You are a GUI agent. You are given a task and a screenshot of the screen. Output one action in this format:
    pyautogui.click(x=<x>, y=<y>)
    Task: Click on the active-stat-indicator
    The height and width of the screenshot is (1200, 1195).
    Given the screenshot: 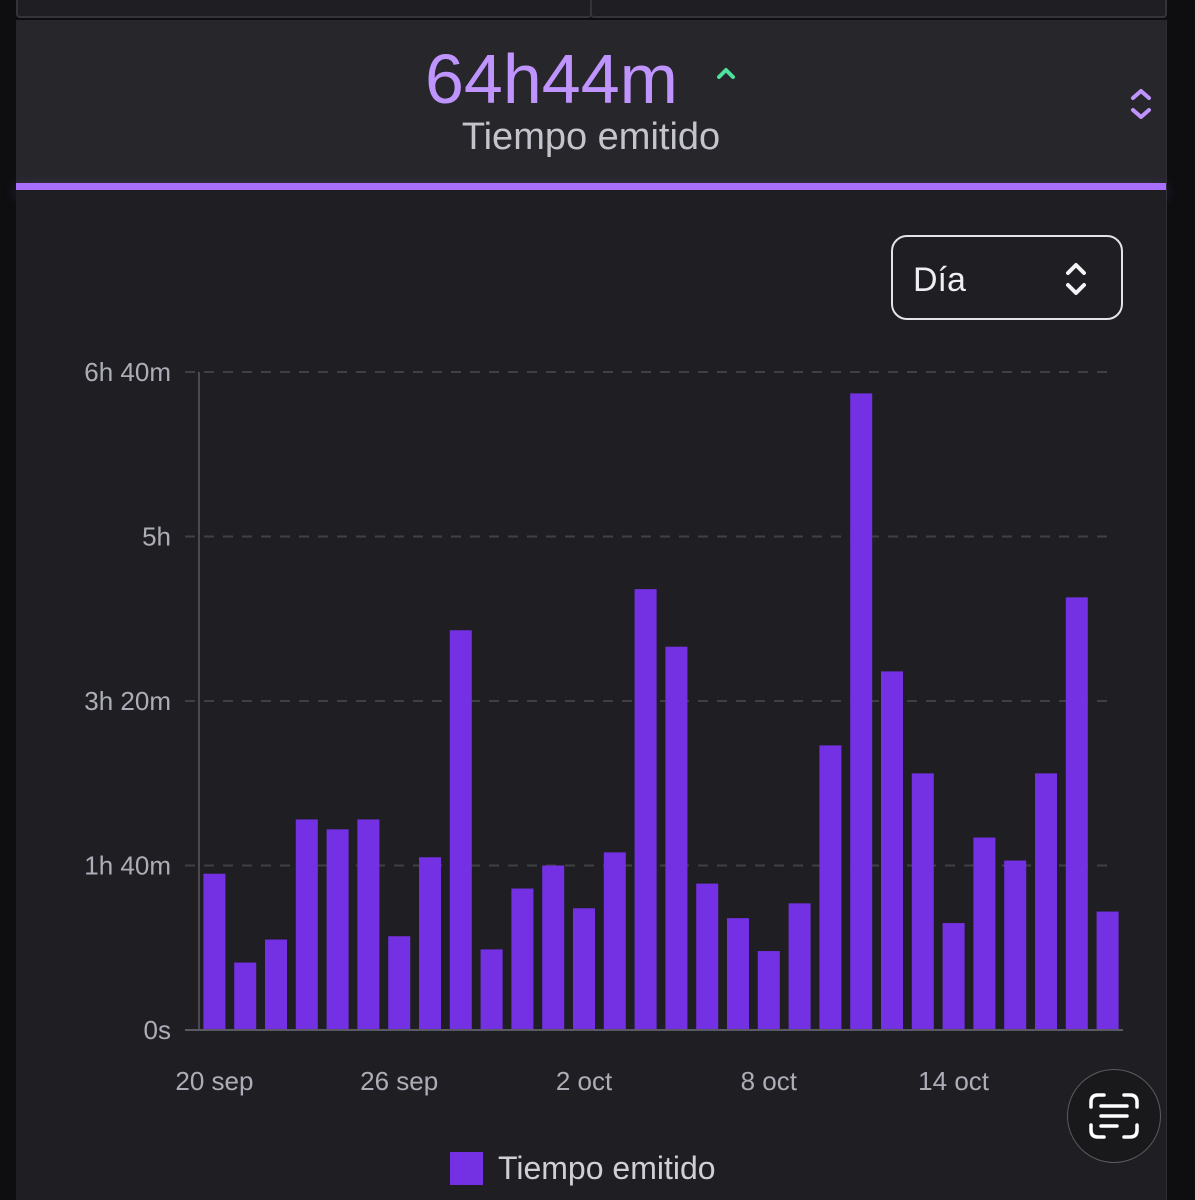 What is the action you would take?
    pyautogui.click(x=591, y=186)
    